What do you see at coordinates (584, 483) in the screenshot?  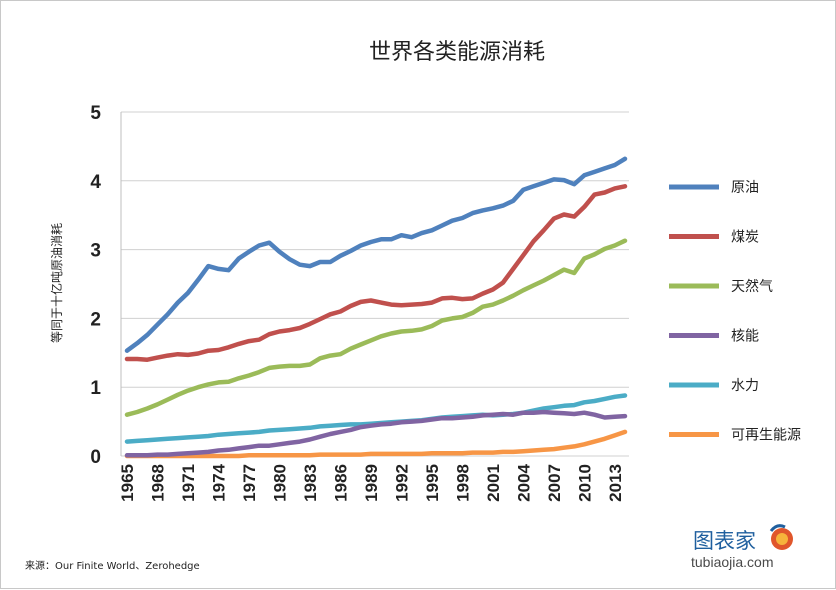 I see `x-tick-label-2010: 2010` at bounding box center [584, 483].